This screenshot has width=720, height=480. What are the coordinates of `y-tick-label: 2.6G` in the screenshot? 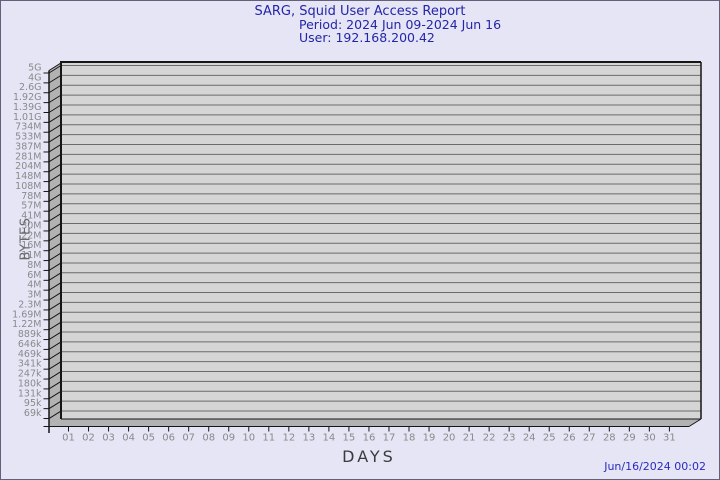 It's located at (30, 87).